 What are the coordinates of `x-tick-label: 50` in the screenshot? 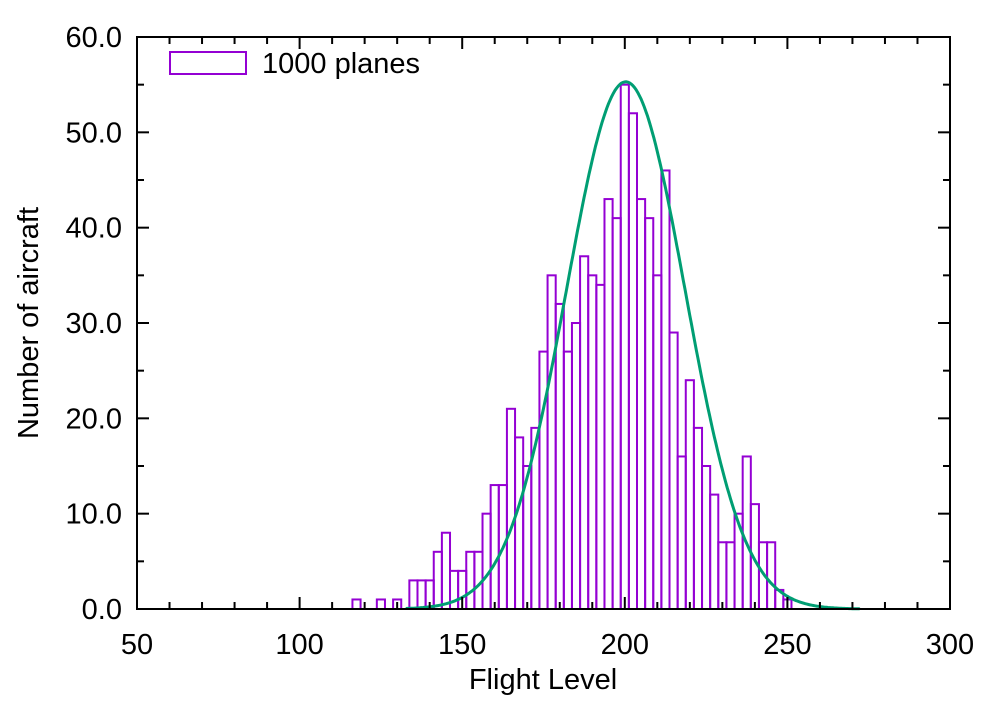 It's located at (137, 645).